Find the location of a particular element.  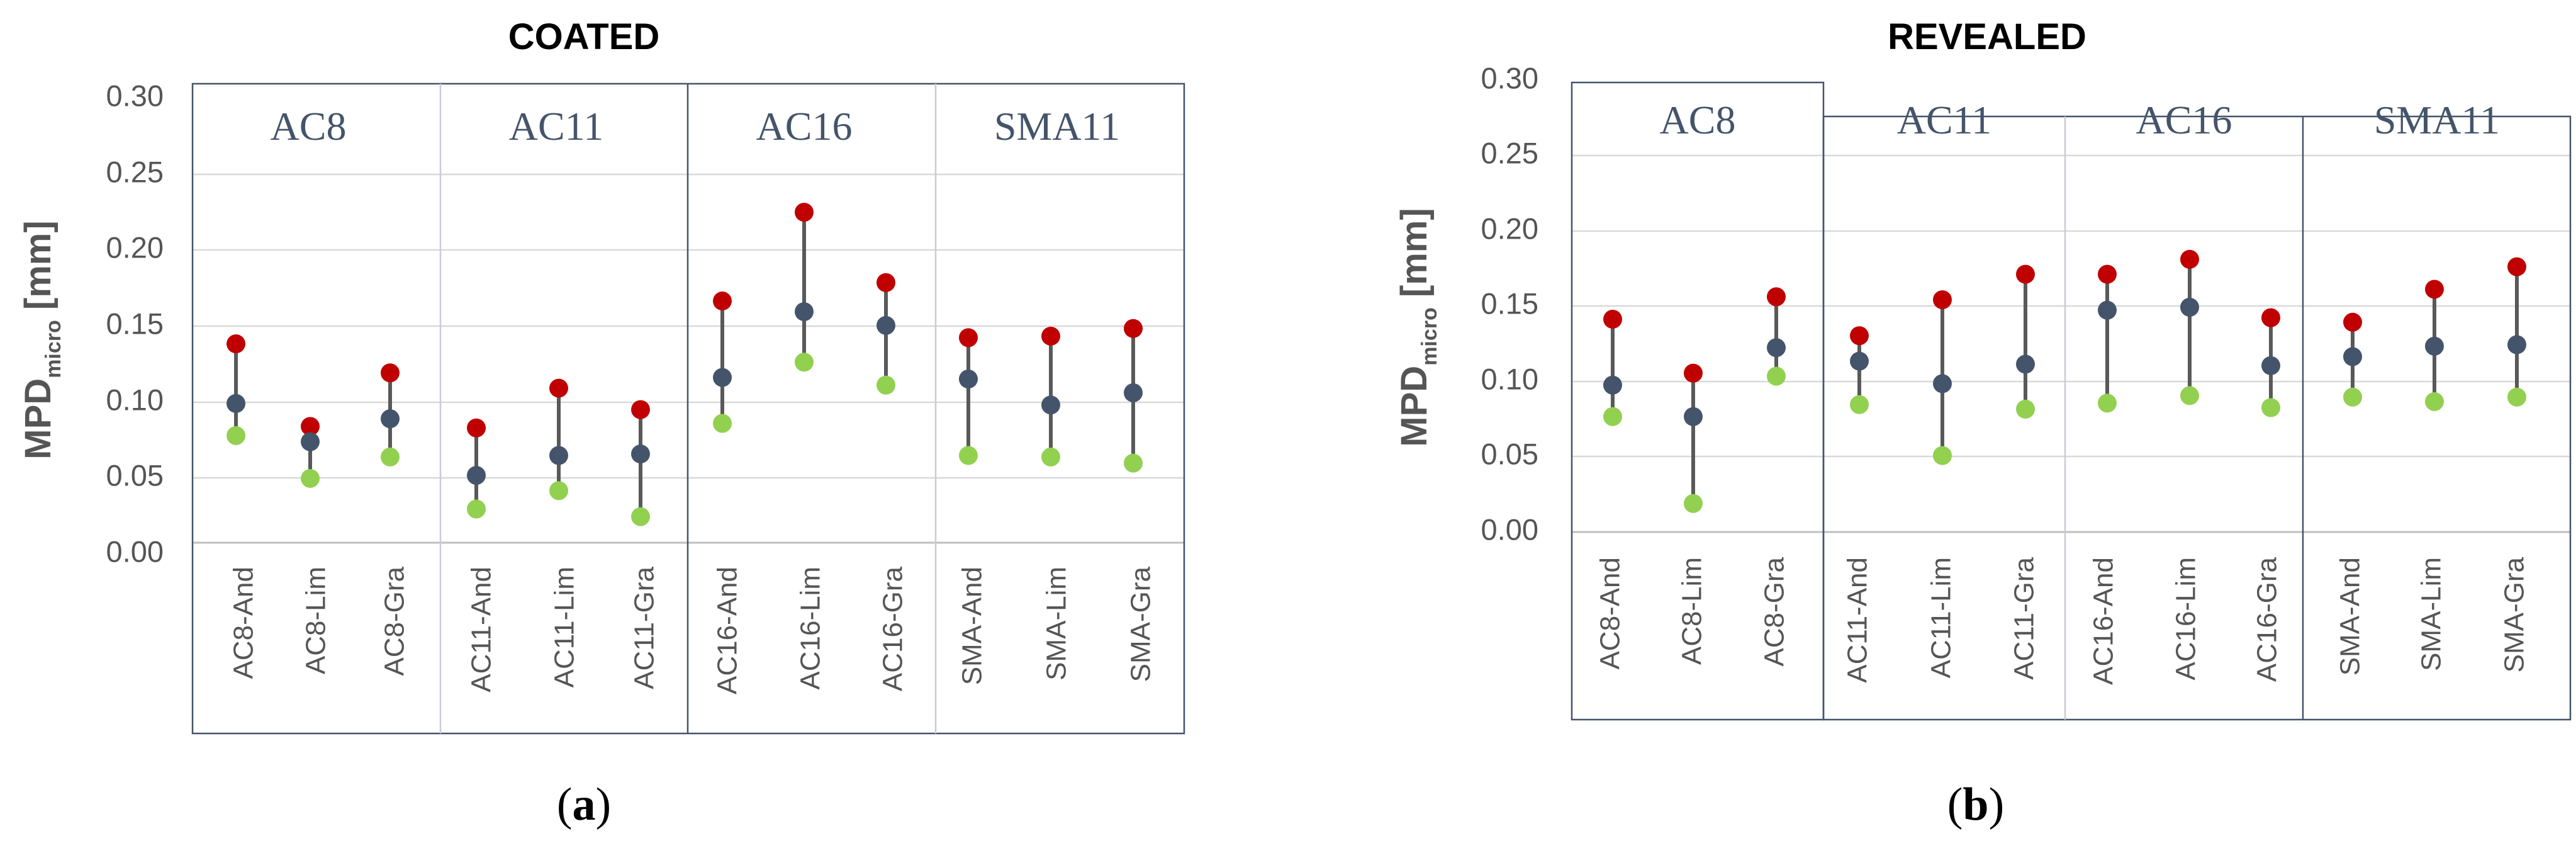

y-axis-label-unit: [mm] is located at coordinates (1414, 257).